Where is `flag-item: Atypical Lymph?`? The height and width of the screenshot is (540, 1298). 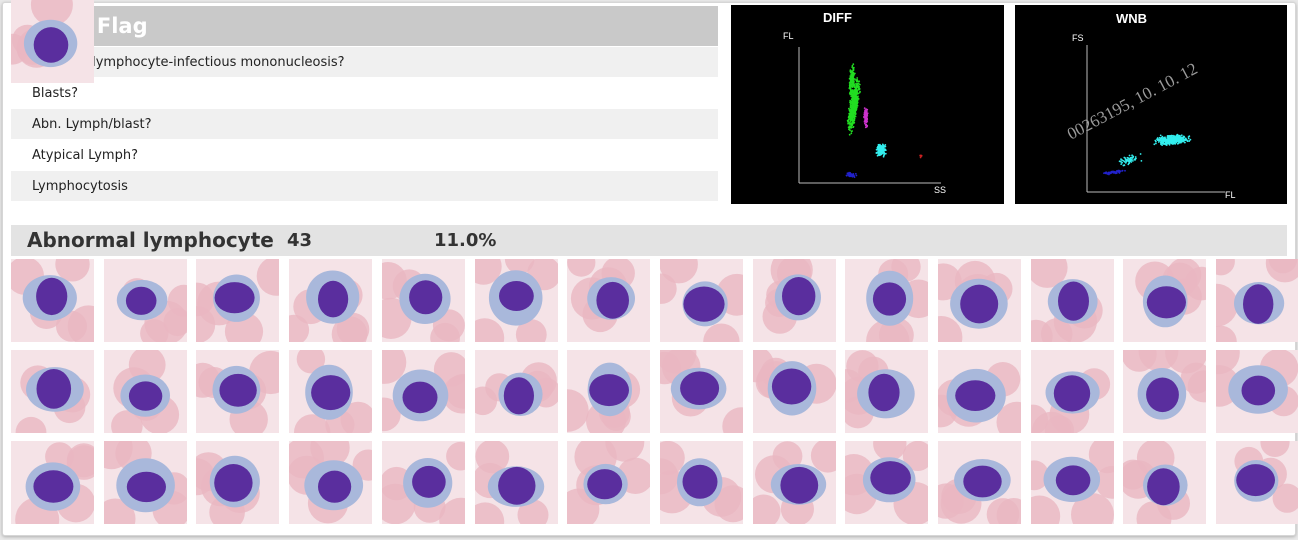 flag-item: Atypical Lymph? is located at coordinates (364, 154).